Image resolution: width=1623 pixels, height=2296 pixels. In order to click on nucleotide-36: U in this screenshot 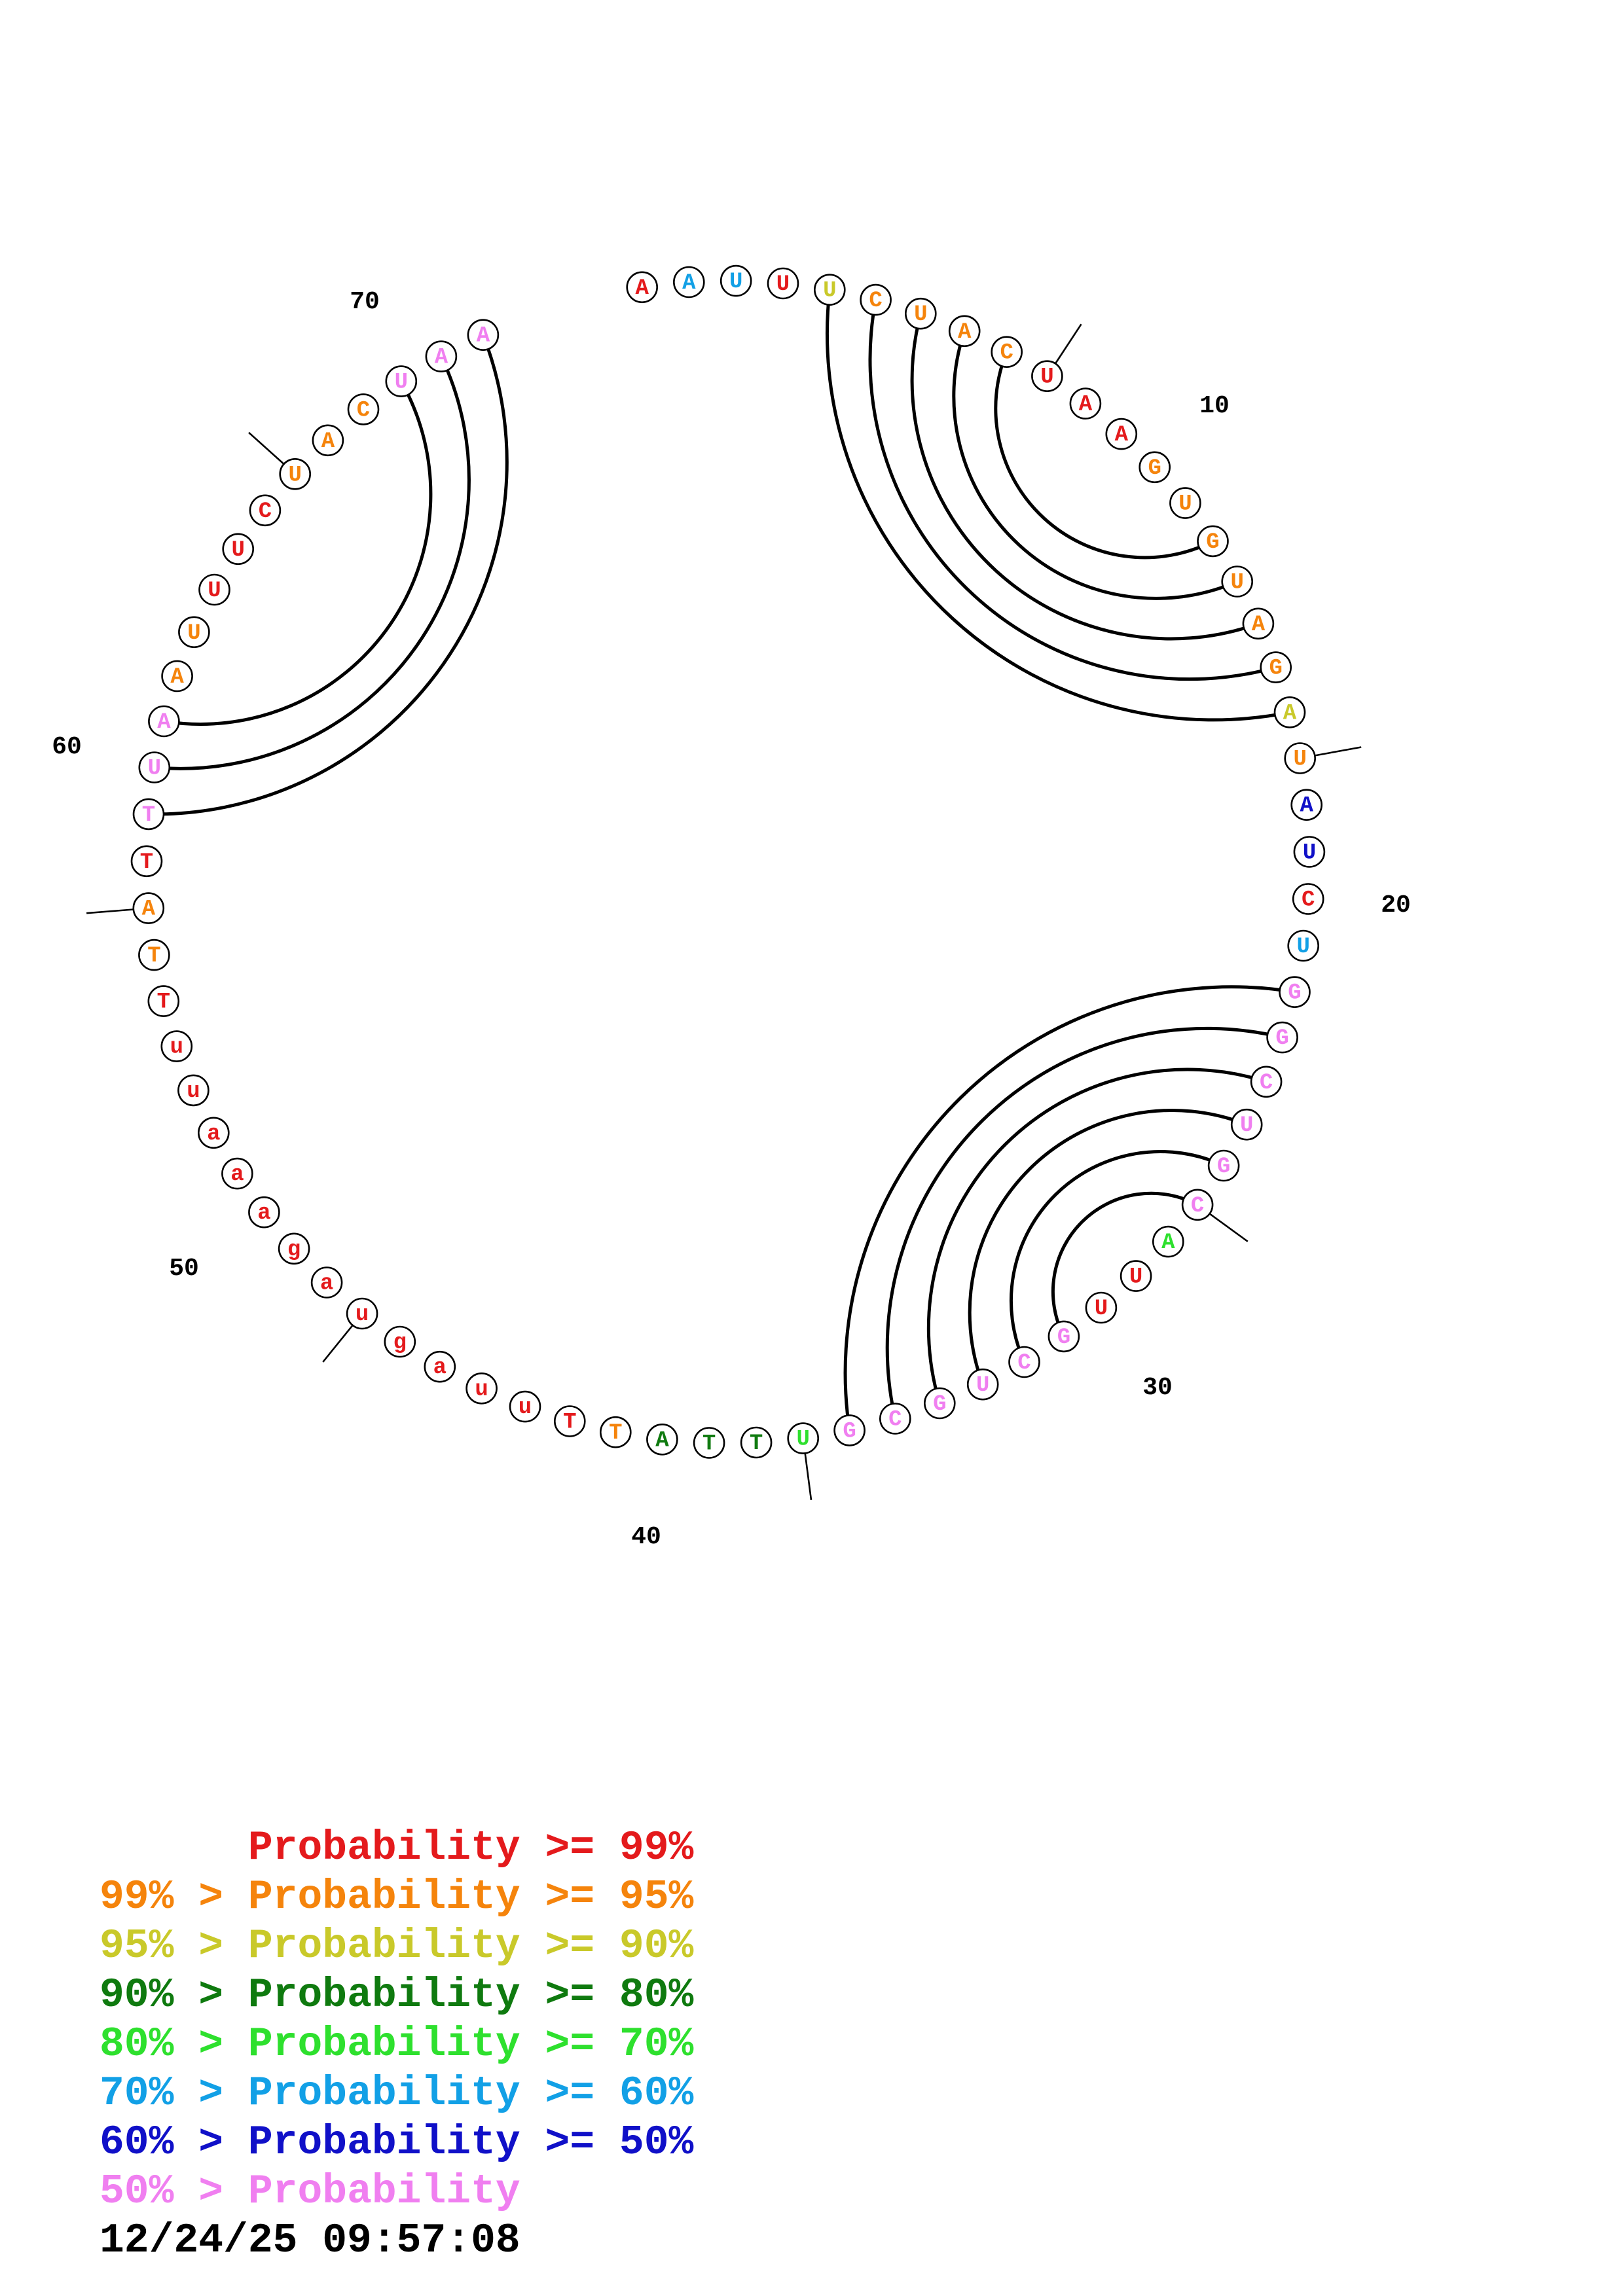, I will do `click(982, 1385)`.